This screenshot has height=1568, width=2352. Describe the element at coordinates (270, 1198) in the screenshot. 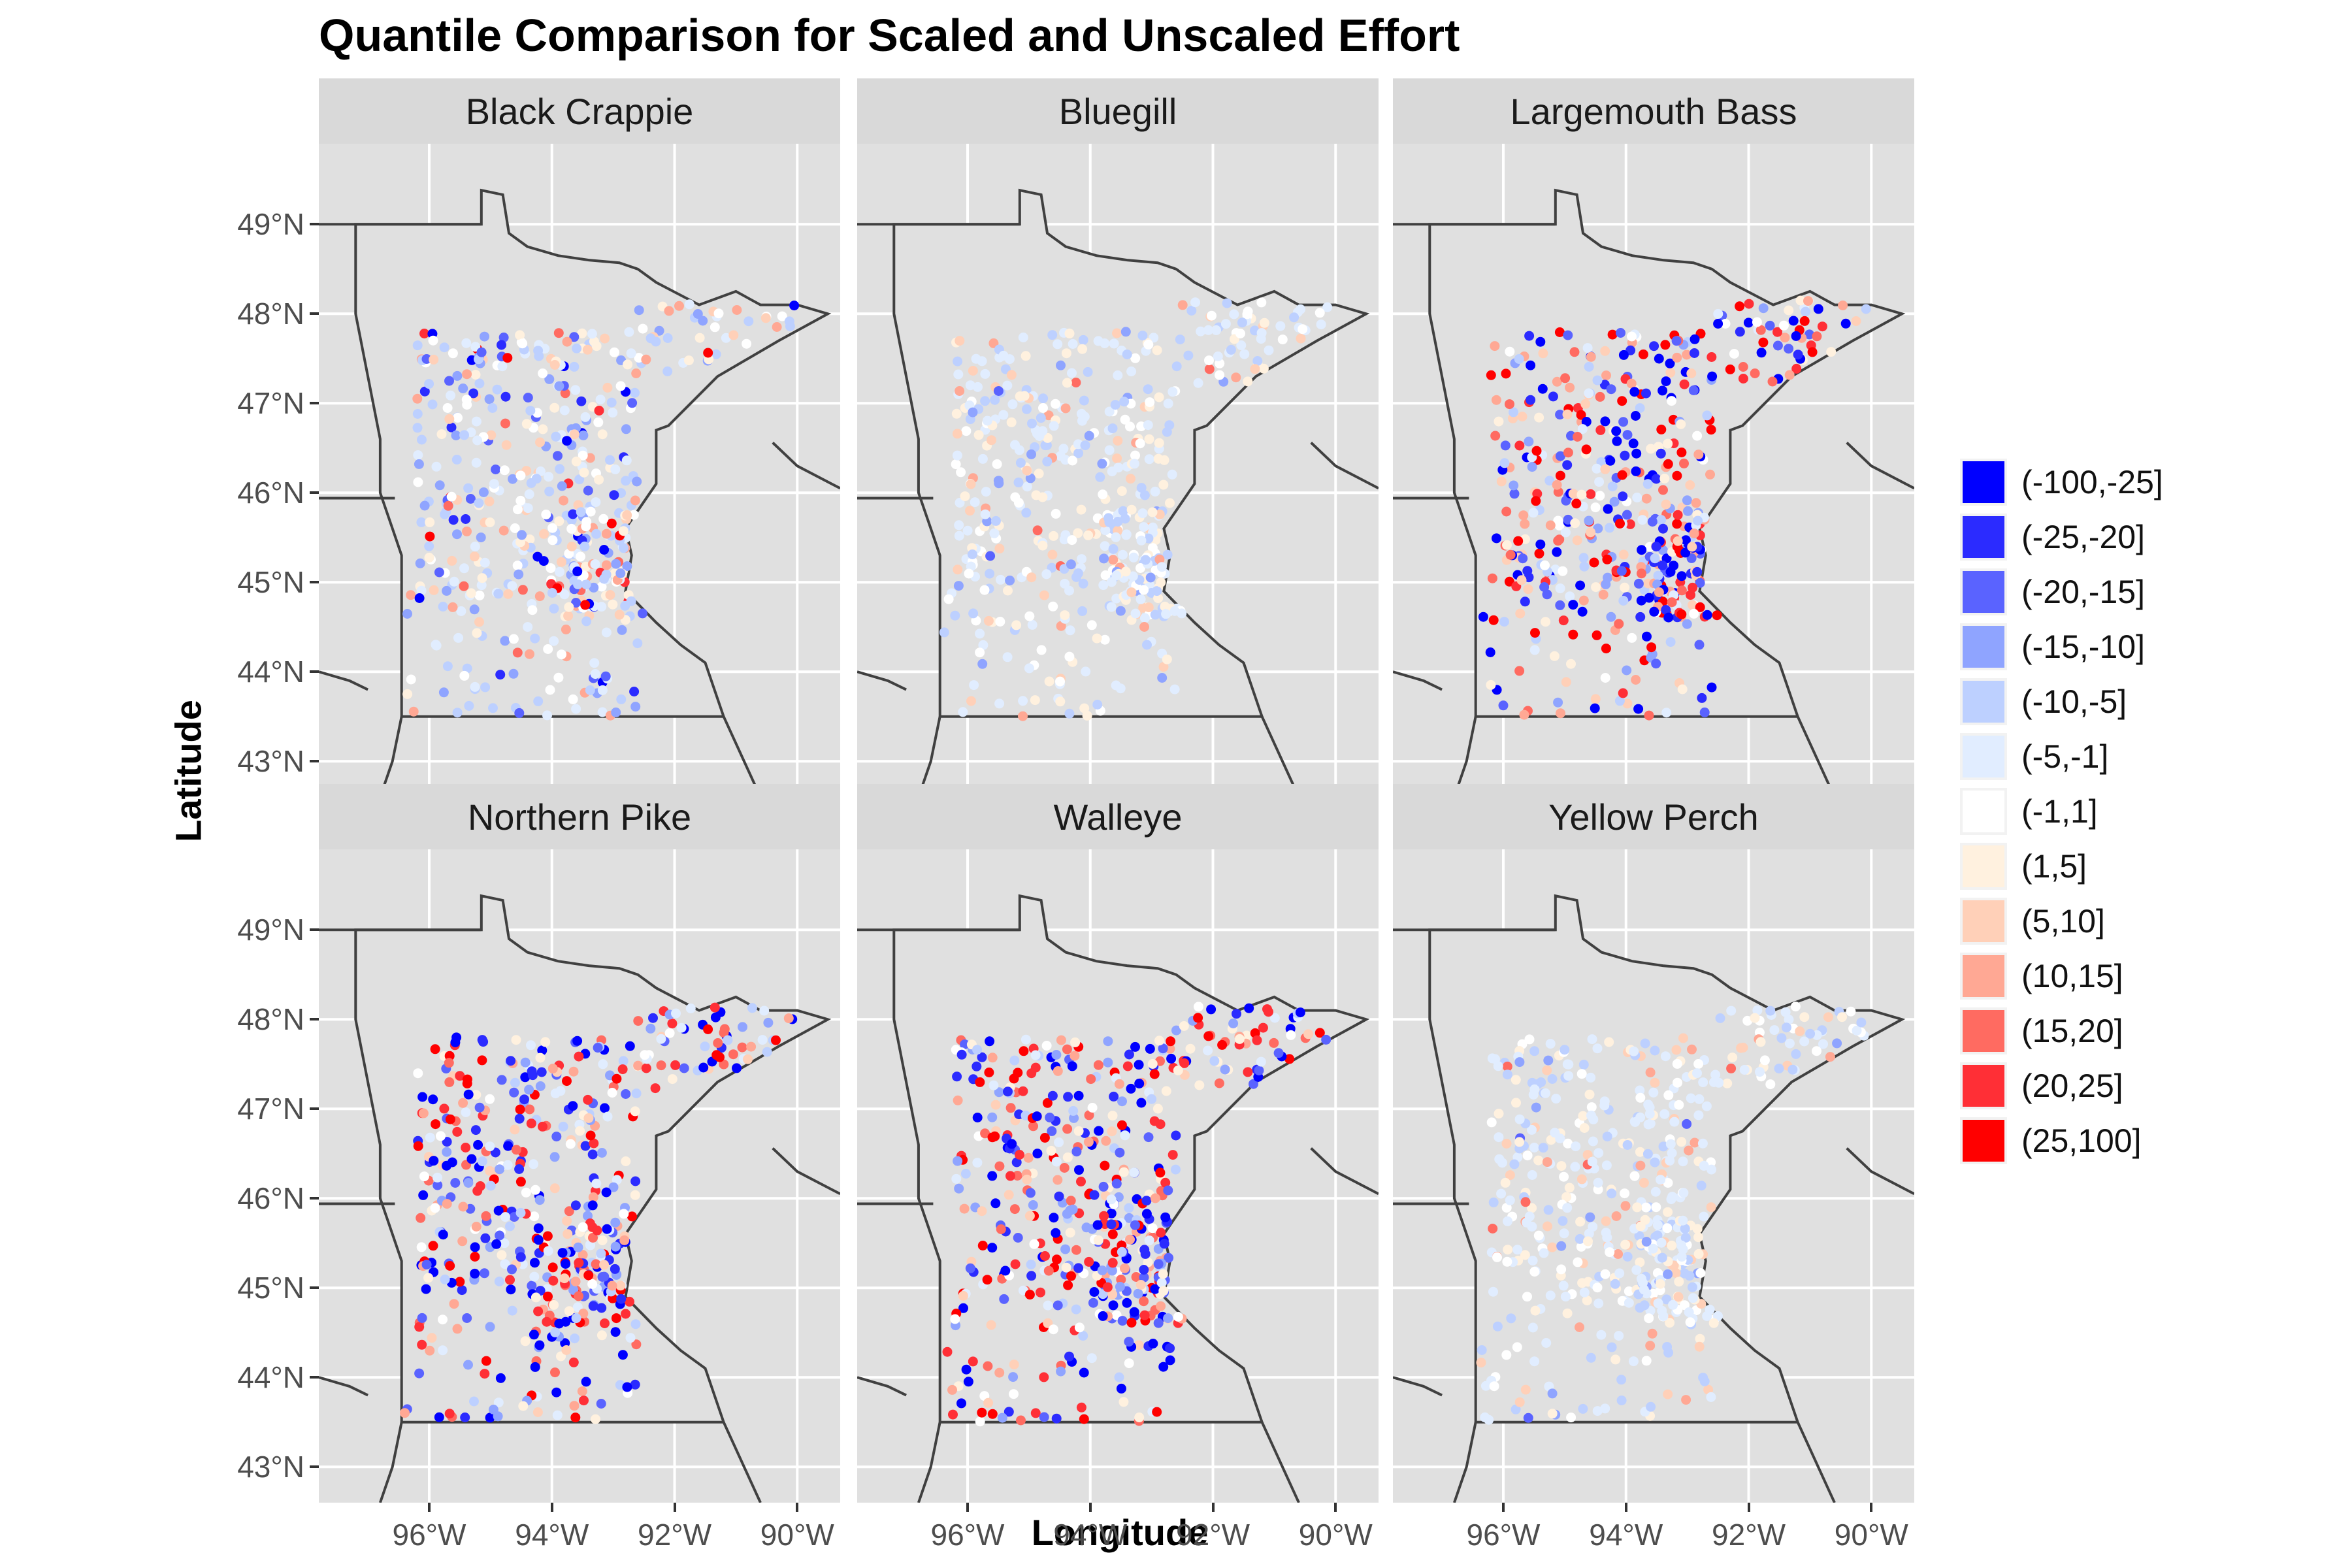

I see `y-tick-label: 46°N` at that location.